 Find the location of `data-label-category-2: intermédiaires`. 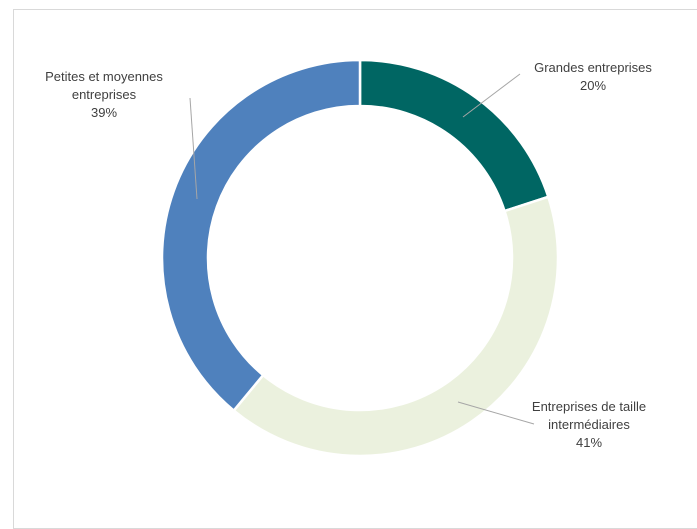

data-label-category-2: intermédiaires is located at coordinates (589, 424).